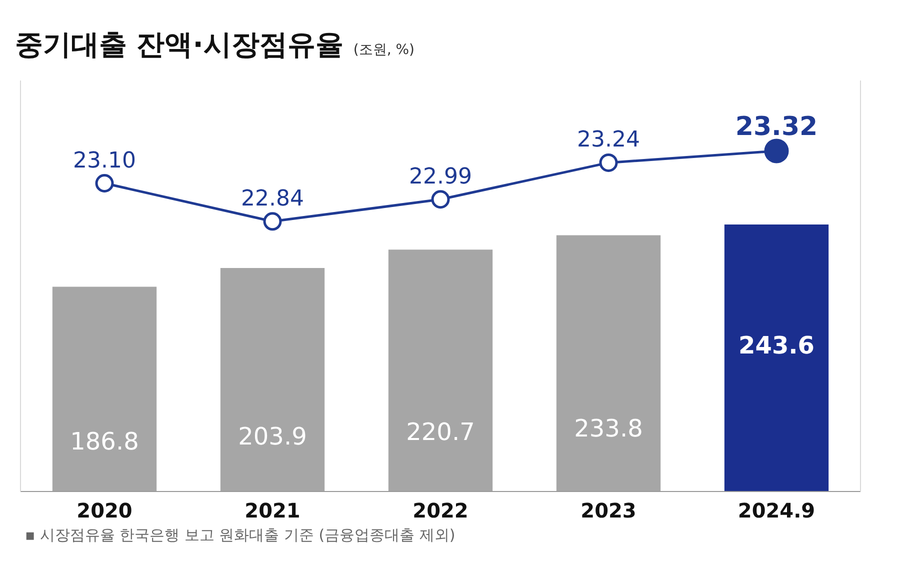  I want to click on data-label: 233.8, so click(608, 428).